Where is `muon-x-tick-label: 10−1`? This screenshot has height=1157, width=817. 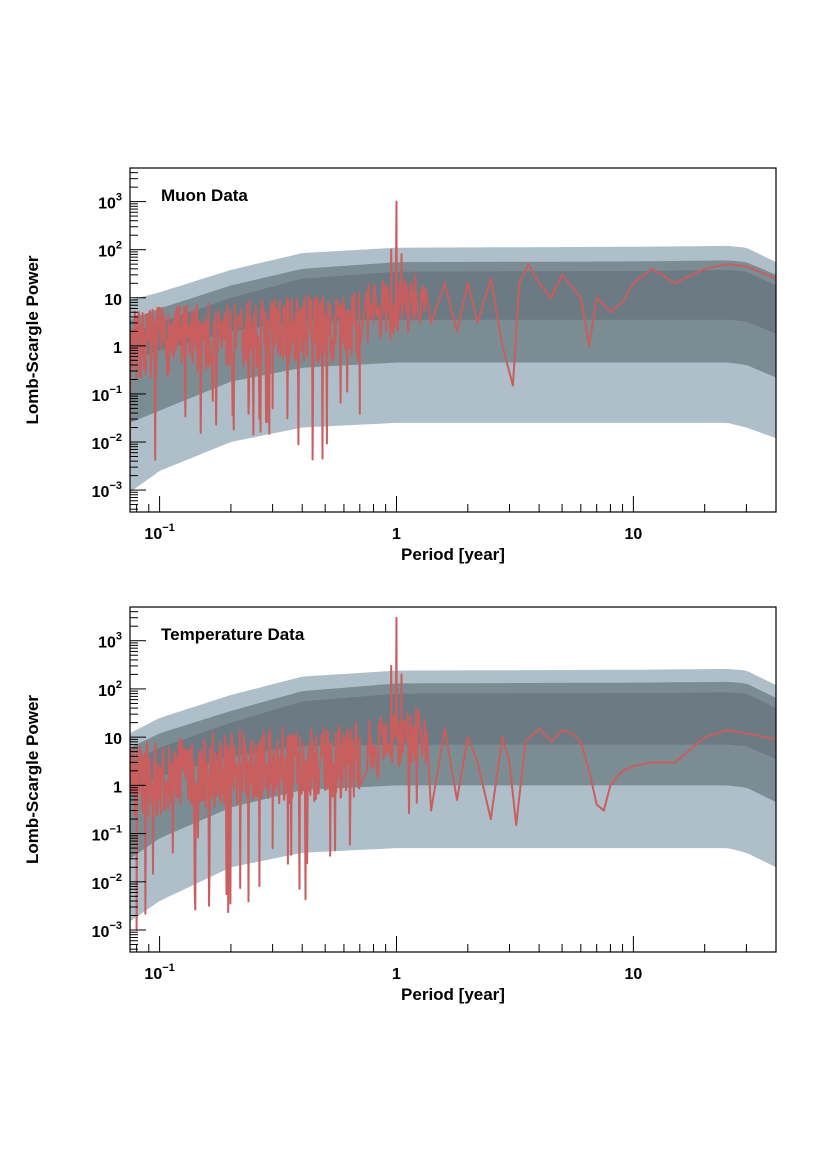 muon-x-tick-label: 10−1 is located at coordinates (159, 532).